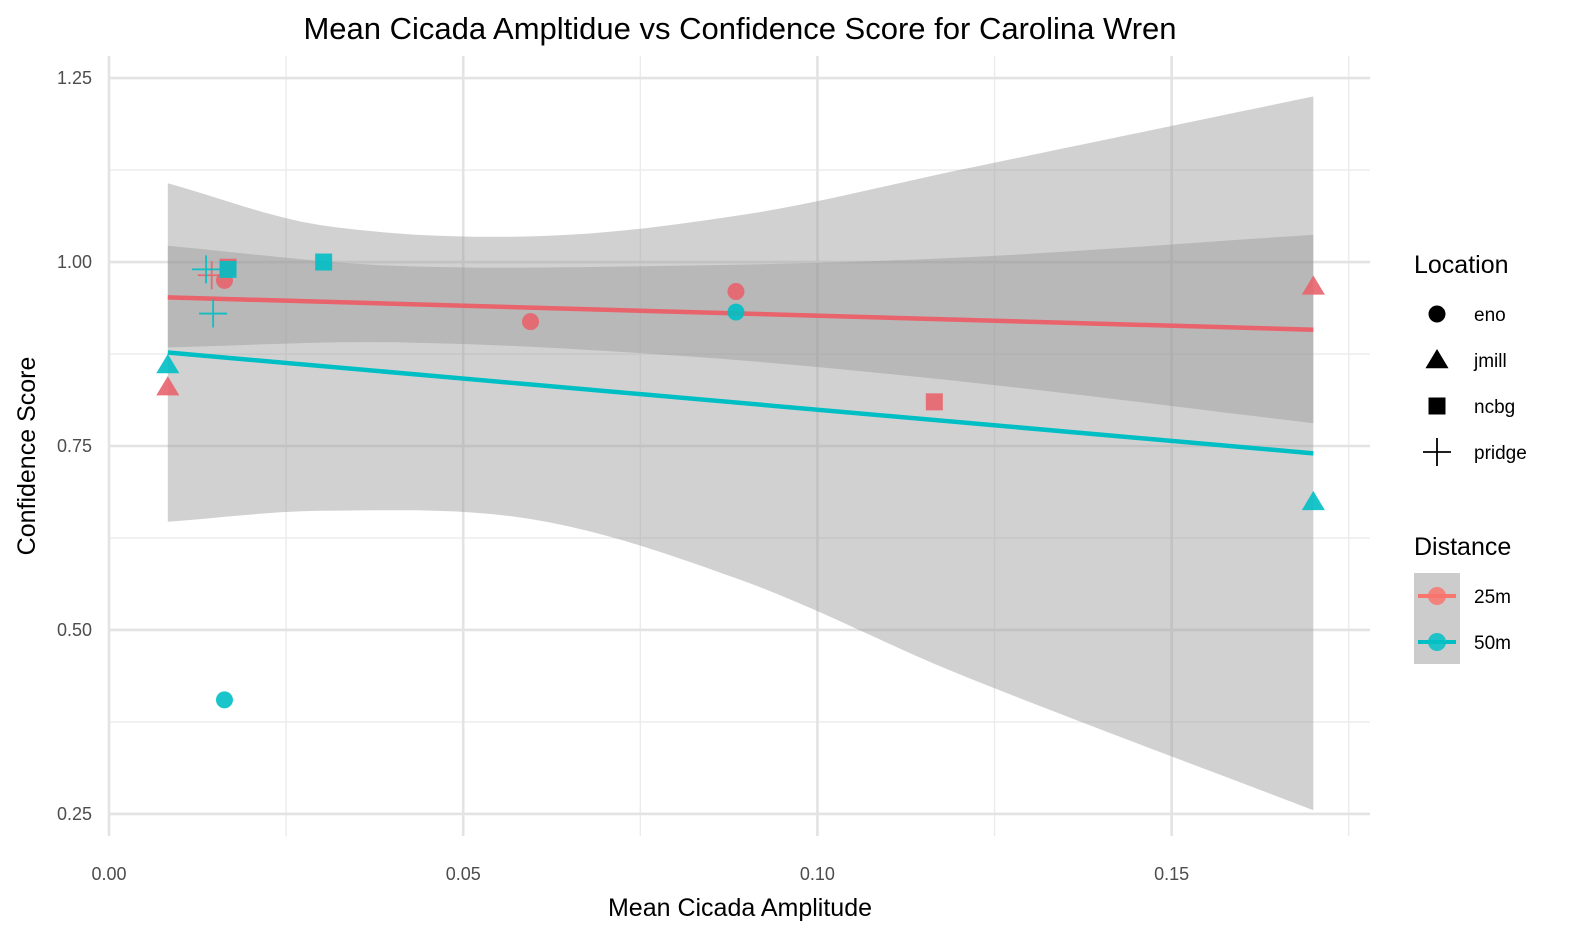 The image size is (1582, 944). I want to click on y-tick-label: 0.50, so click(74, 630).